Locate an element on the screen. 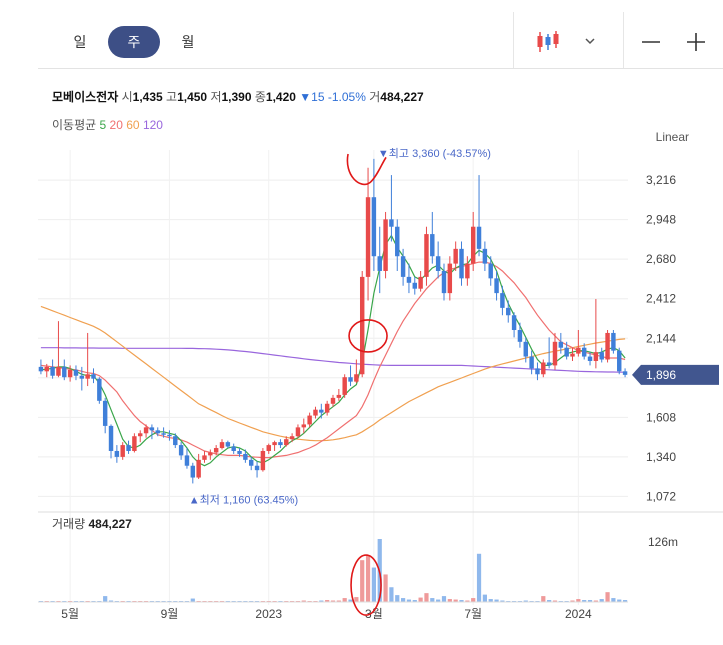 The width and height of the screenshot is (723, 645). close-label: 종 is located at coordinates (260, 97).